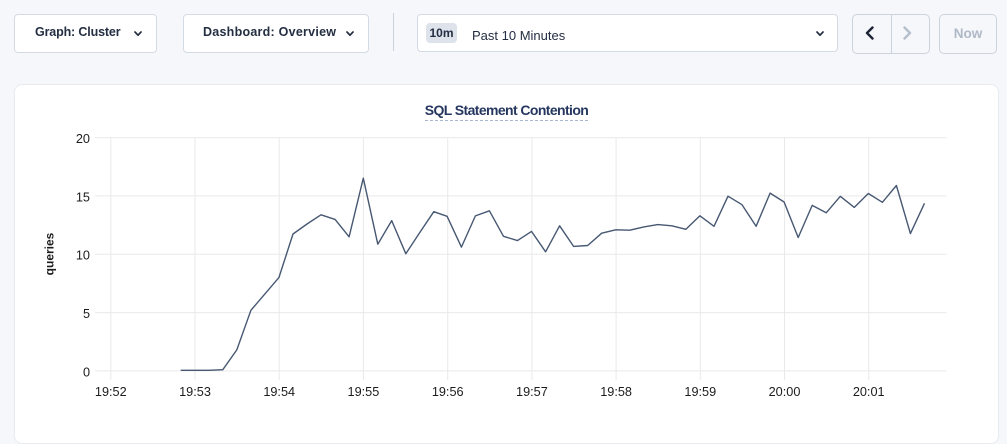 The height and width of the screenshot is (444, 1007). Describe the element at coordinates (532, 392) in the screenshot. I see `svg-text: 19:57` at that location.